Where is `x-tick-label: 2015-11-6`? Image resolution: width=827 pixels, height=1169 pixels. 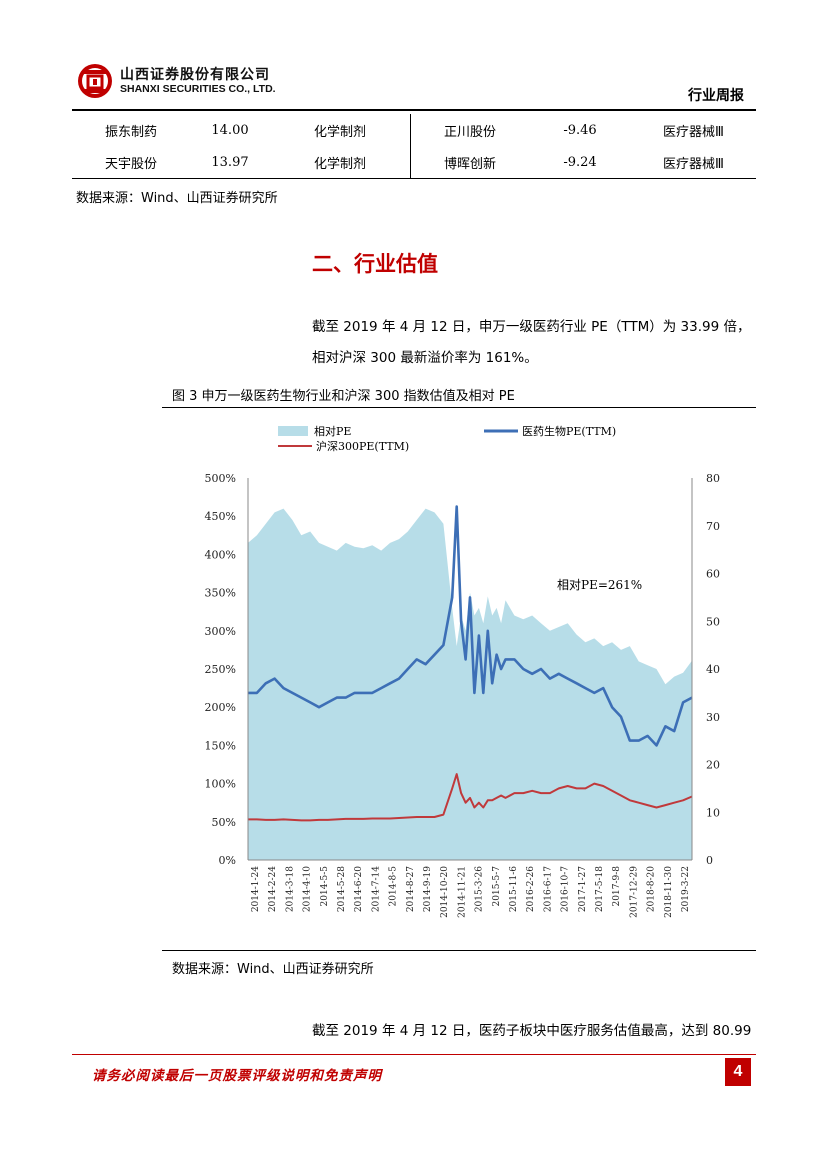
x-tick-label: 2015-11-6 is located at coordinates (514, 889).